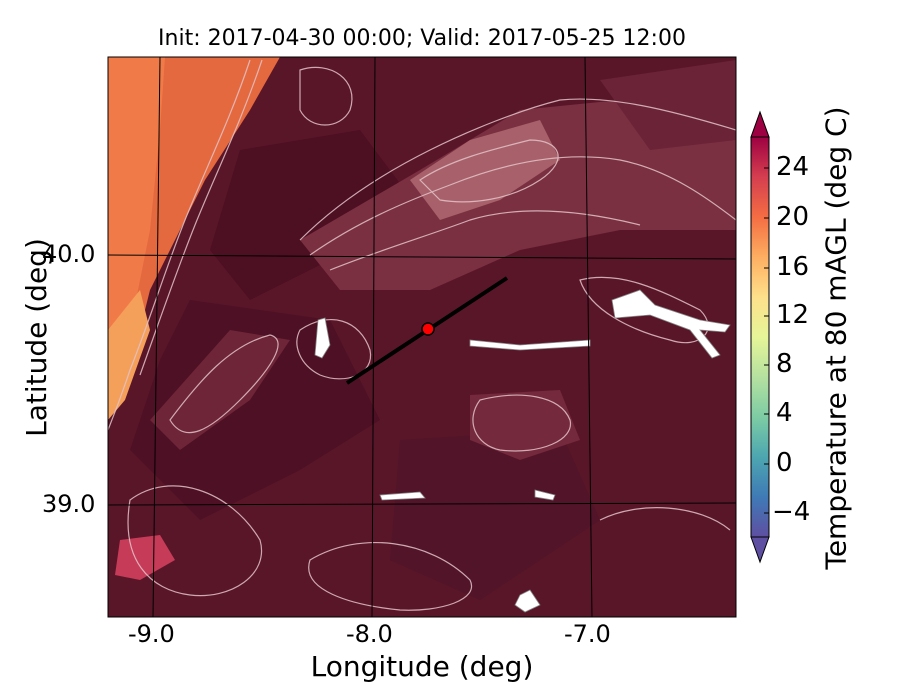 This screenshot has height=700, width=900. What do you see at coordinates (369, 634) in the screenshot?
I see `x-tick-label: -8.0` at bounding box center [369, 634].